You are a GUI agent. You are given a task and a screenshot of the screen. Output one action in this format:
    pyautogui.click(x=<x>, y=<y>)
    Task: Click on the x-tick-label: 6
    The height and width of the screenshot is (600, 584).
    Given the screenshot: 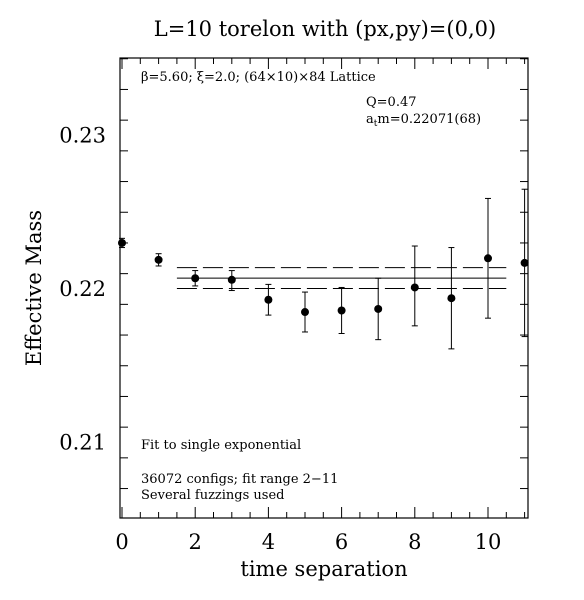 What is the action you would take?
    pyautogui.click(x=341, y=542)
    